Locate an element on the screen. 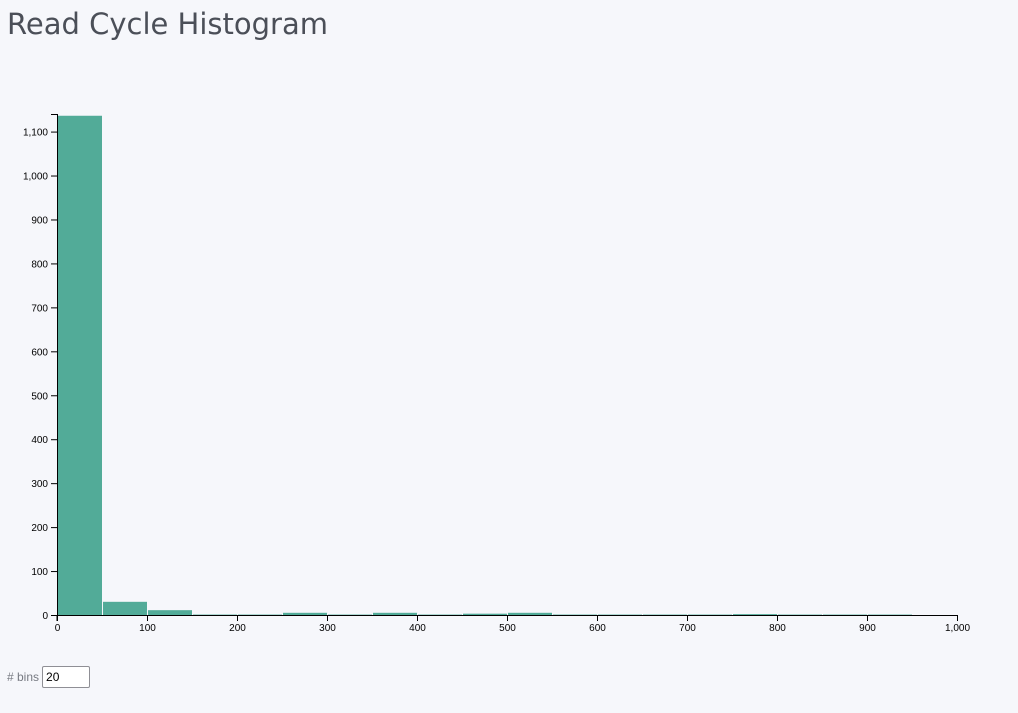 Image resolution: width=1018 pixels, height=713 pixels. x-tick-label: 500 is located at coordinates (507, 628).